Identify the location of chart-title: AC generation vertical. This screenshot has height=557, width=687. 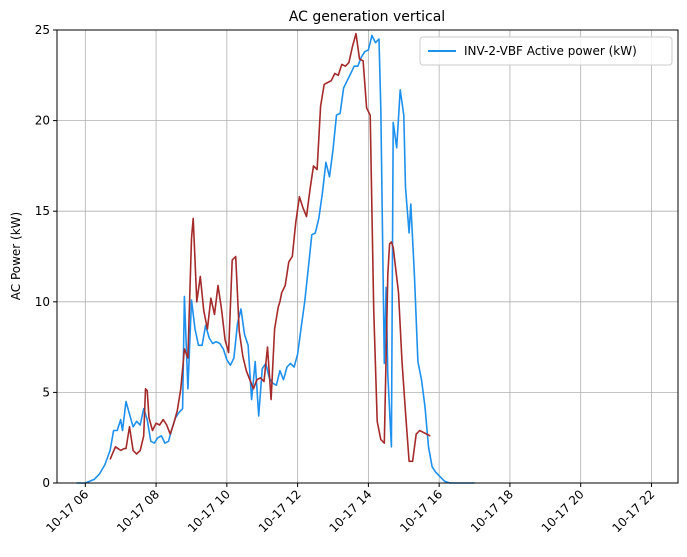
(367, 17).